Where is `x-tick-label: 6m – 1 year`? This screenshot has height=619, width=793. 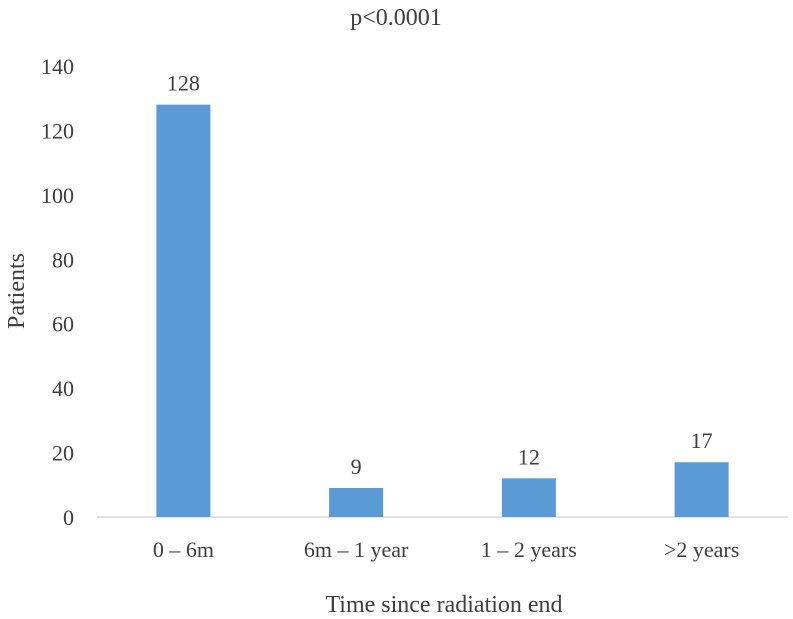 x-tick-label: 6m – 1 year is located at coordinates (356, 549).